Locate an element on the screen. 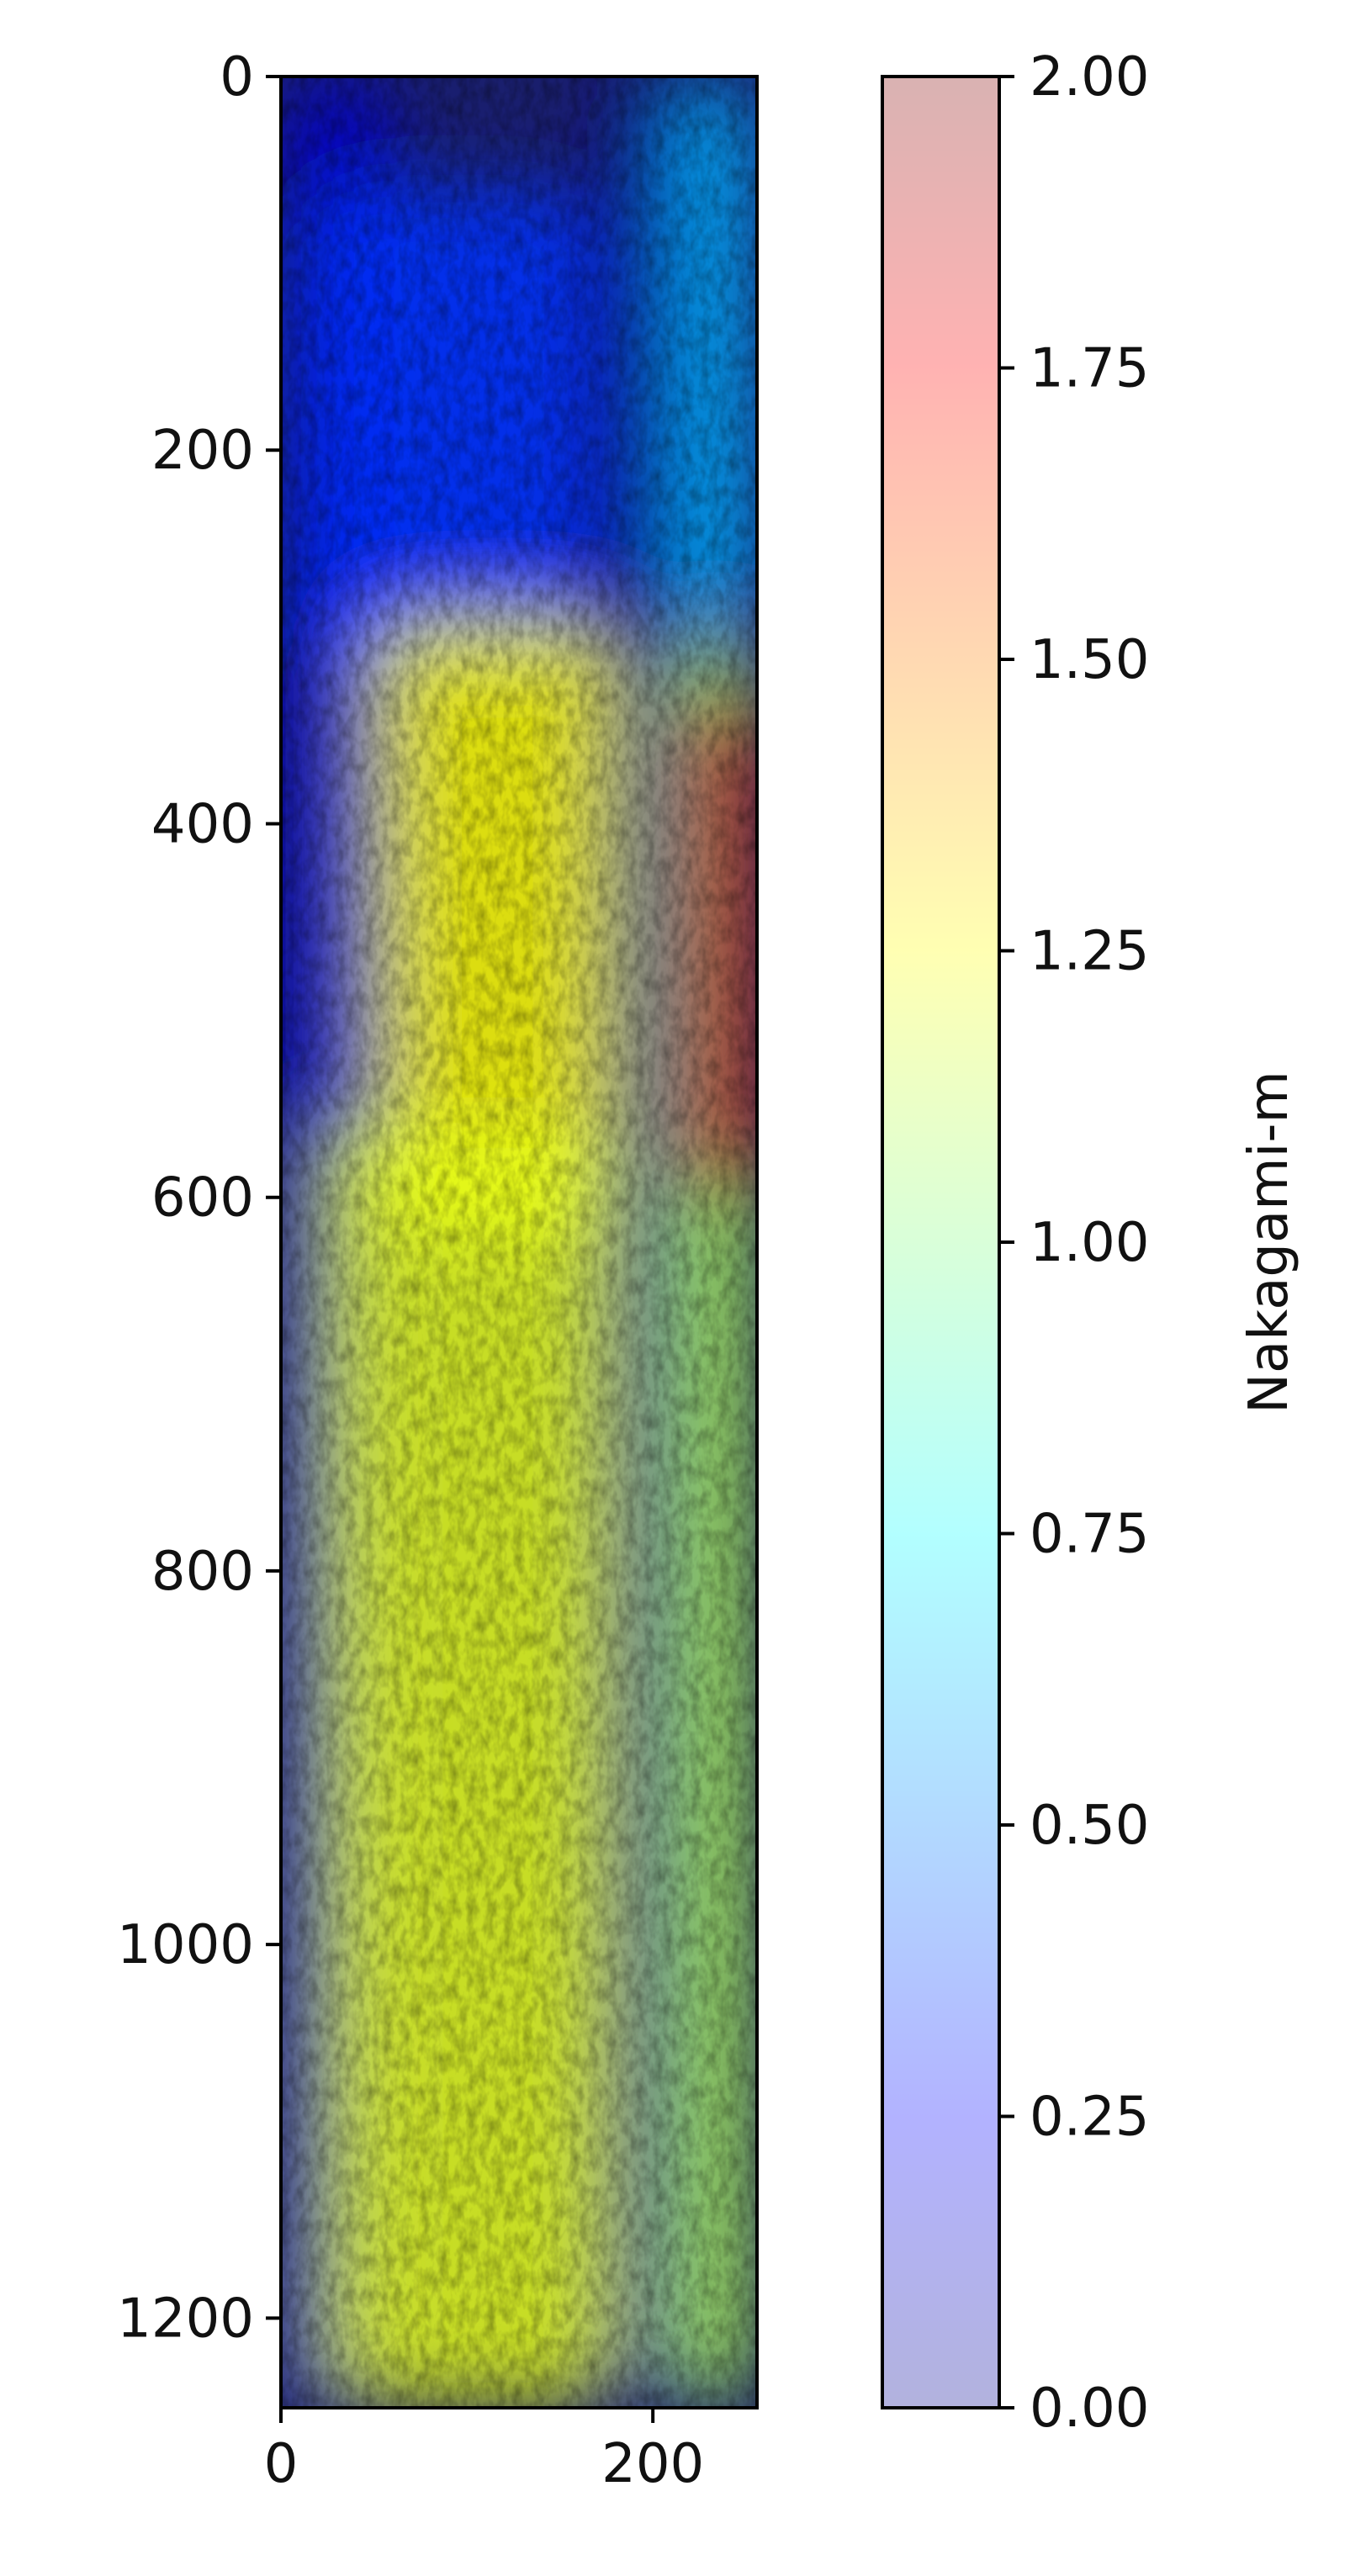  x-tick-label: 200 is located at coordinates (652, 2464).